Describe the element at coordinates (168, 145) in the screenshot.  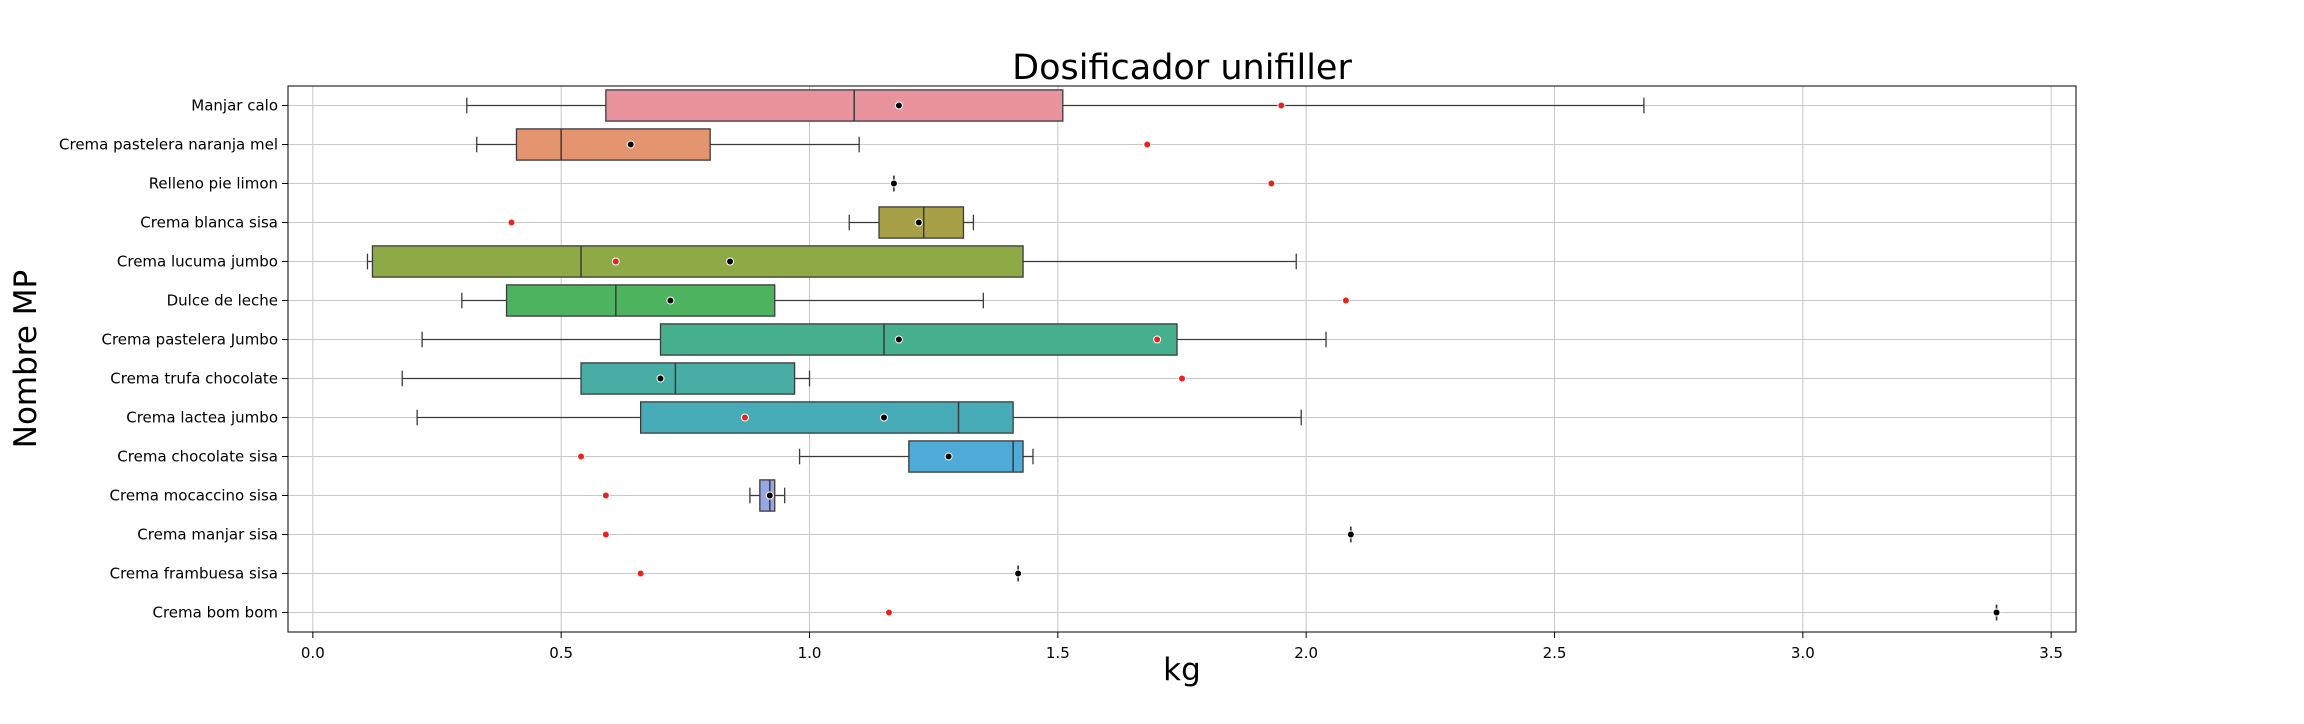
I see `category-label: Crema pastelera naranja mel` at that location.